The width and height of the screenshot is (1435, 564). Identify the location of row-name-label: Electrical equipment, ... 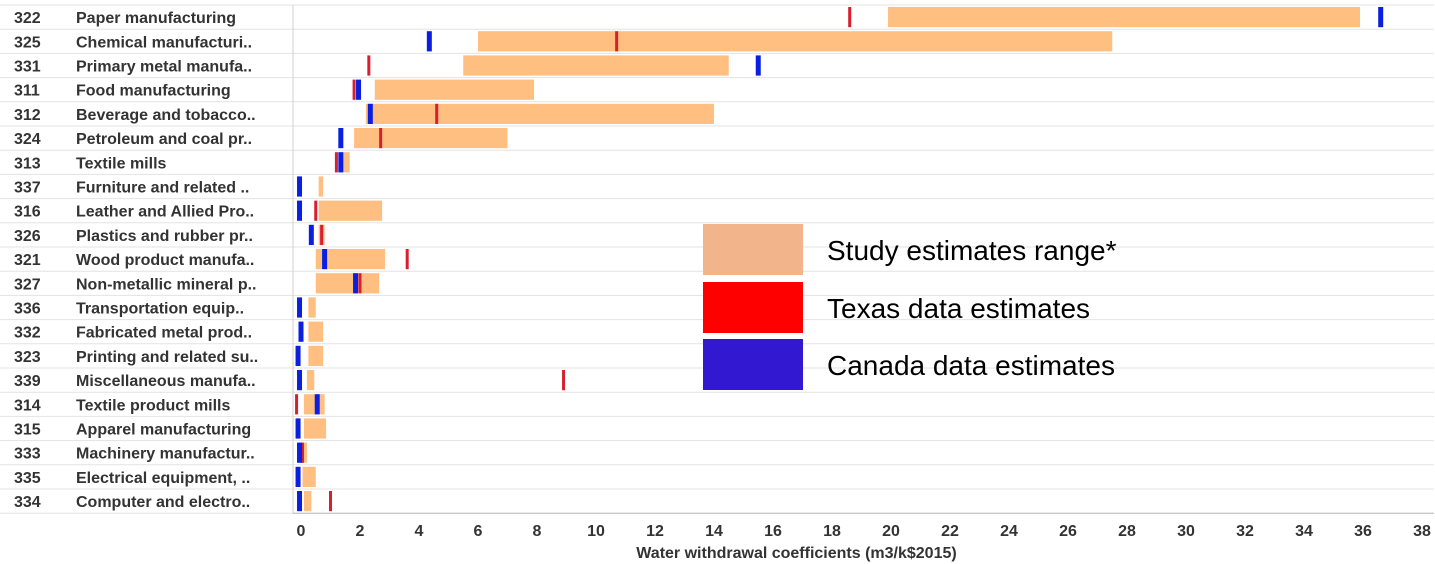
(163, 478).